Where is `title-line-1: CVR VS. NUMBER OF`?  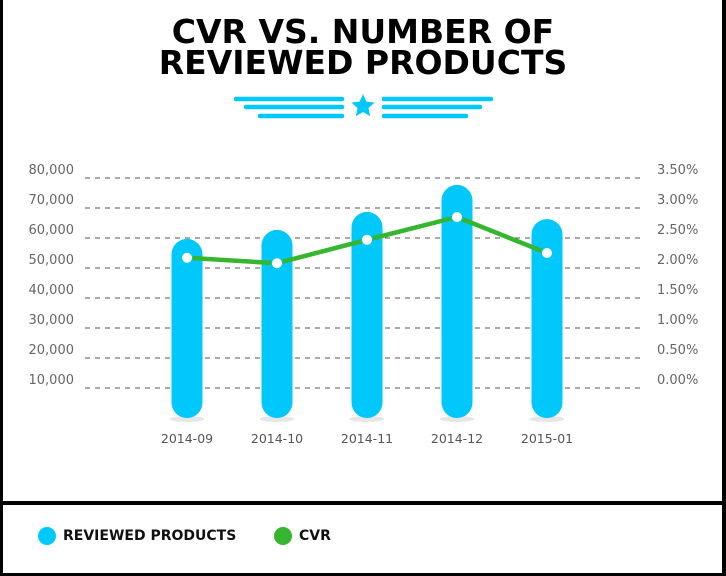 title-line-1: CVR VS. NUMBER OF is located at coordinates (363, 31).